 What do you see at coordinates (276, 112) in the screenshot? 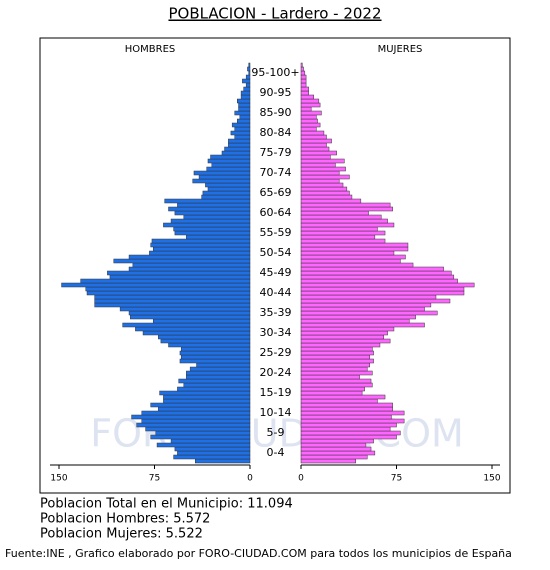
I see `age-label: 85-90` at bounding box center [276, 112].